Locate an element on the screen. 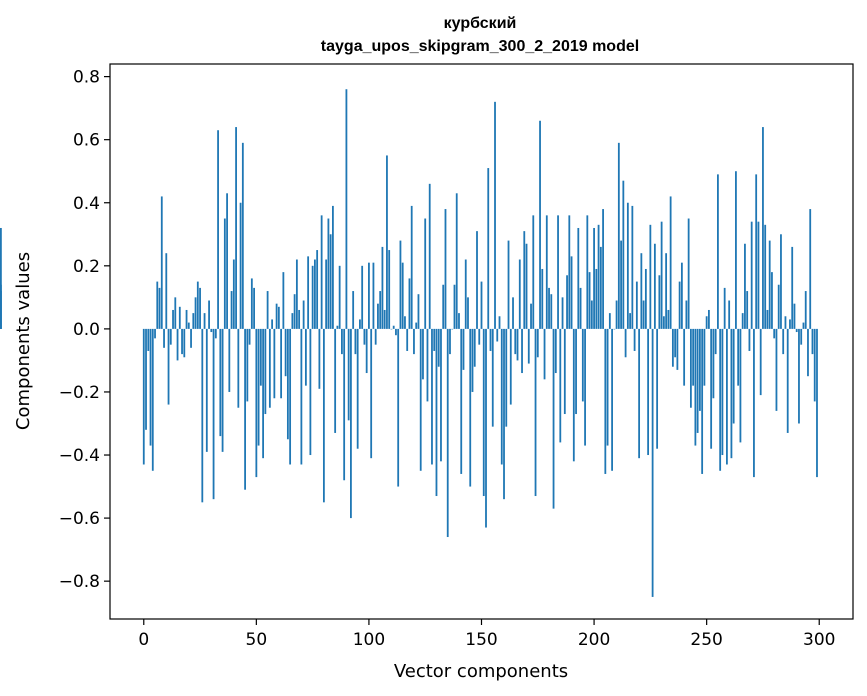 This screenshot has width=867, height=696. y-tick-label-2: −0.4 is located at coordinates (79, 456).